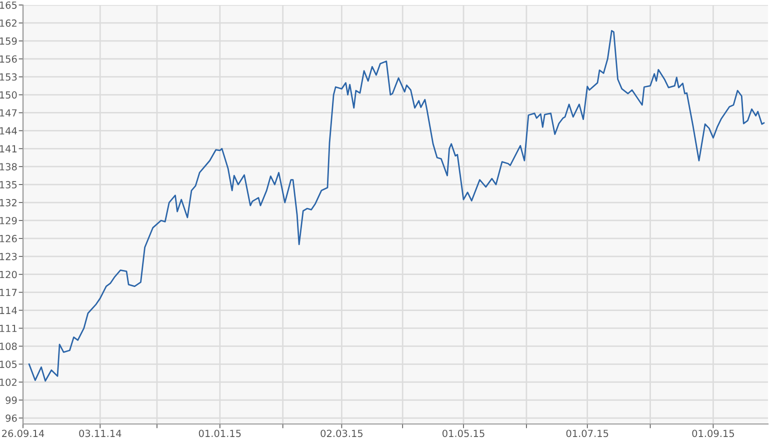 The height and width of the screenshot is (444, 772). What do you see at coordinates (8, 95) in the screenshot?
I see `y-tick-label: 150` at bounding box center [8, 95].